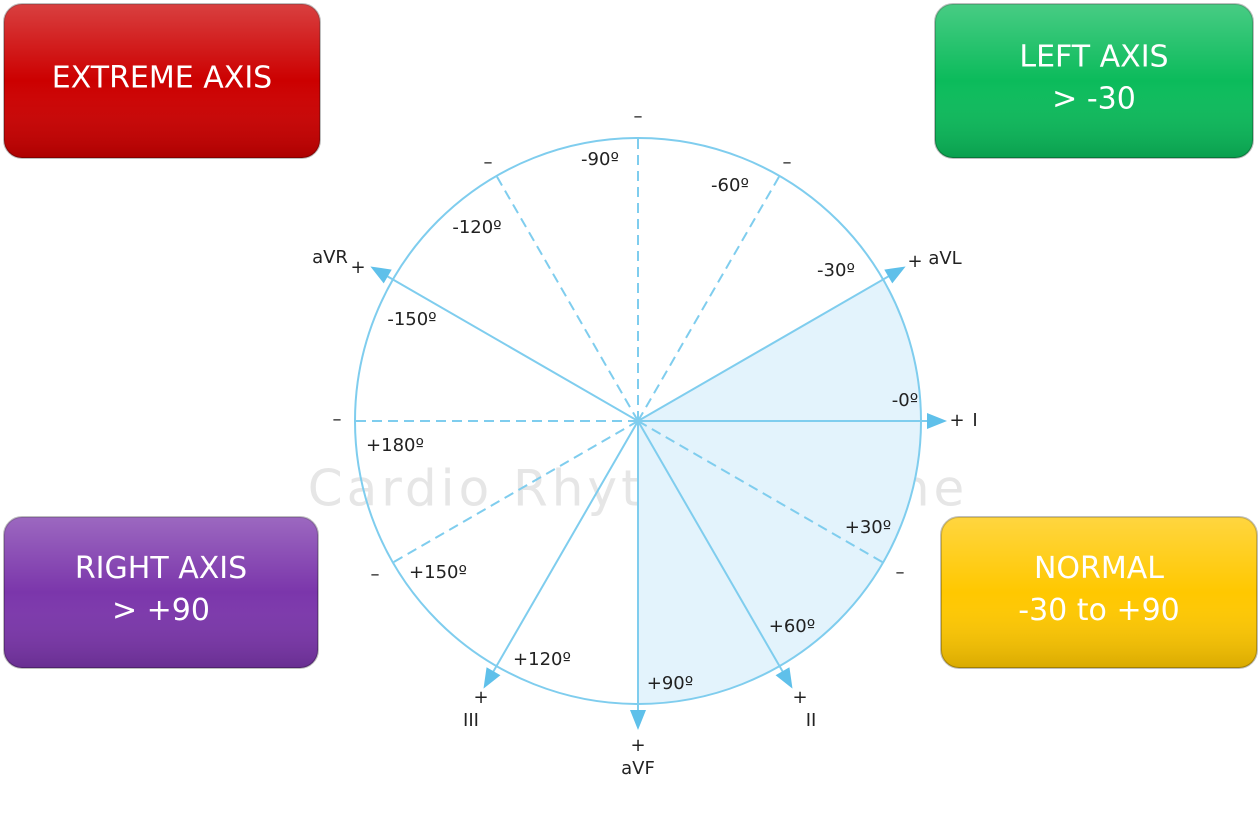 The height and width of the screenshot is (838, 1260). I want to click on angle-label: +60º, so click(792, 626).